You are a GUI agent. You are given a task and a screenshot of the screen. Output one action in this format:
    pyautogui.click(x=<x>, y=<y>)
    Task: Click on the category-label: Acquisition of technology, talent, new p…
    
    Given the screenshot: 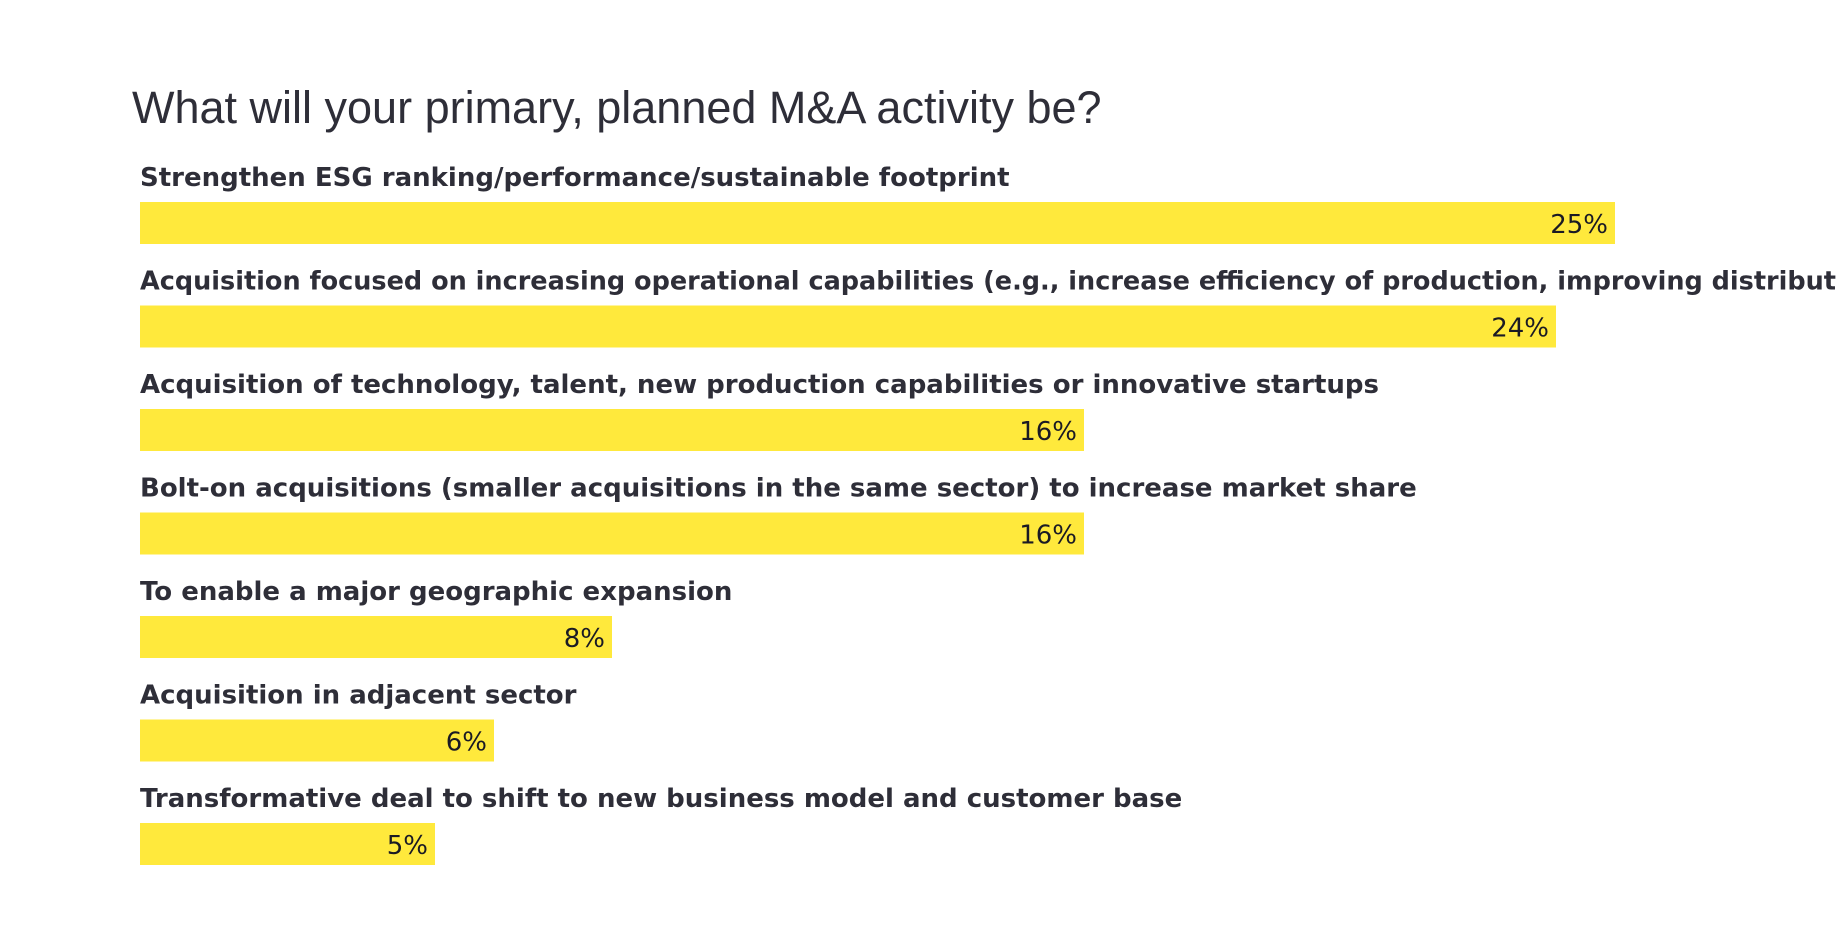 What is the action you would take?
    pyautogui.click(x=759, y=385)
    